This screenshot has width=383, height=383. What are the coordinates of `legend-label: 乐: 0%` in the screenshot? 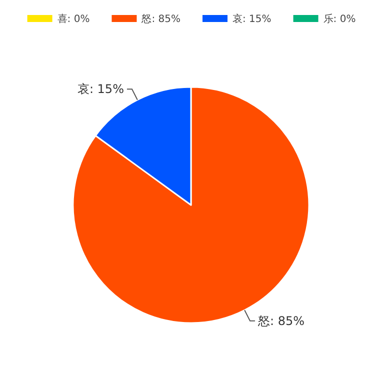 It's located at (339, 19).